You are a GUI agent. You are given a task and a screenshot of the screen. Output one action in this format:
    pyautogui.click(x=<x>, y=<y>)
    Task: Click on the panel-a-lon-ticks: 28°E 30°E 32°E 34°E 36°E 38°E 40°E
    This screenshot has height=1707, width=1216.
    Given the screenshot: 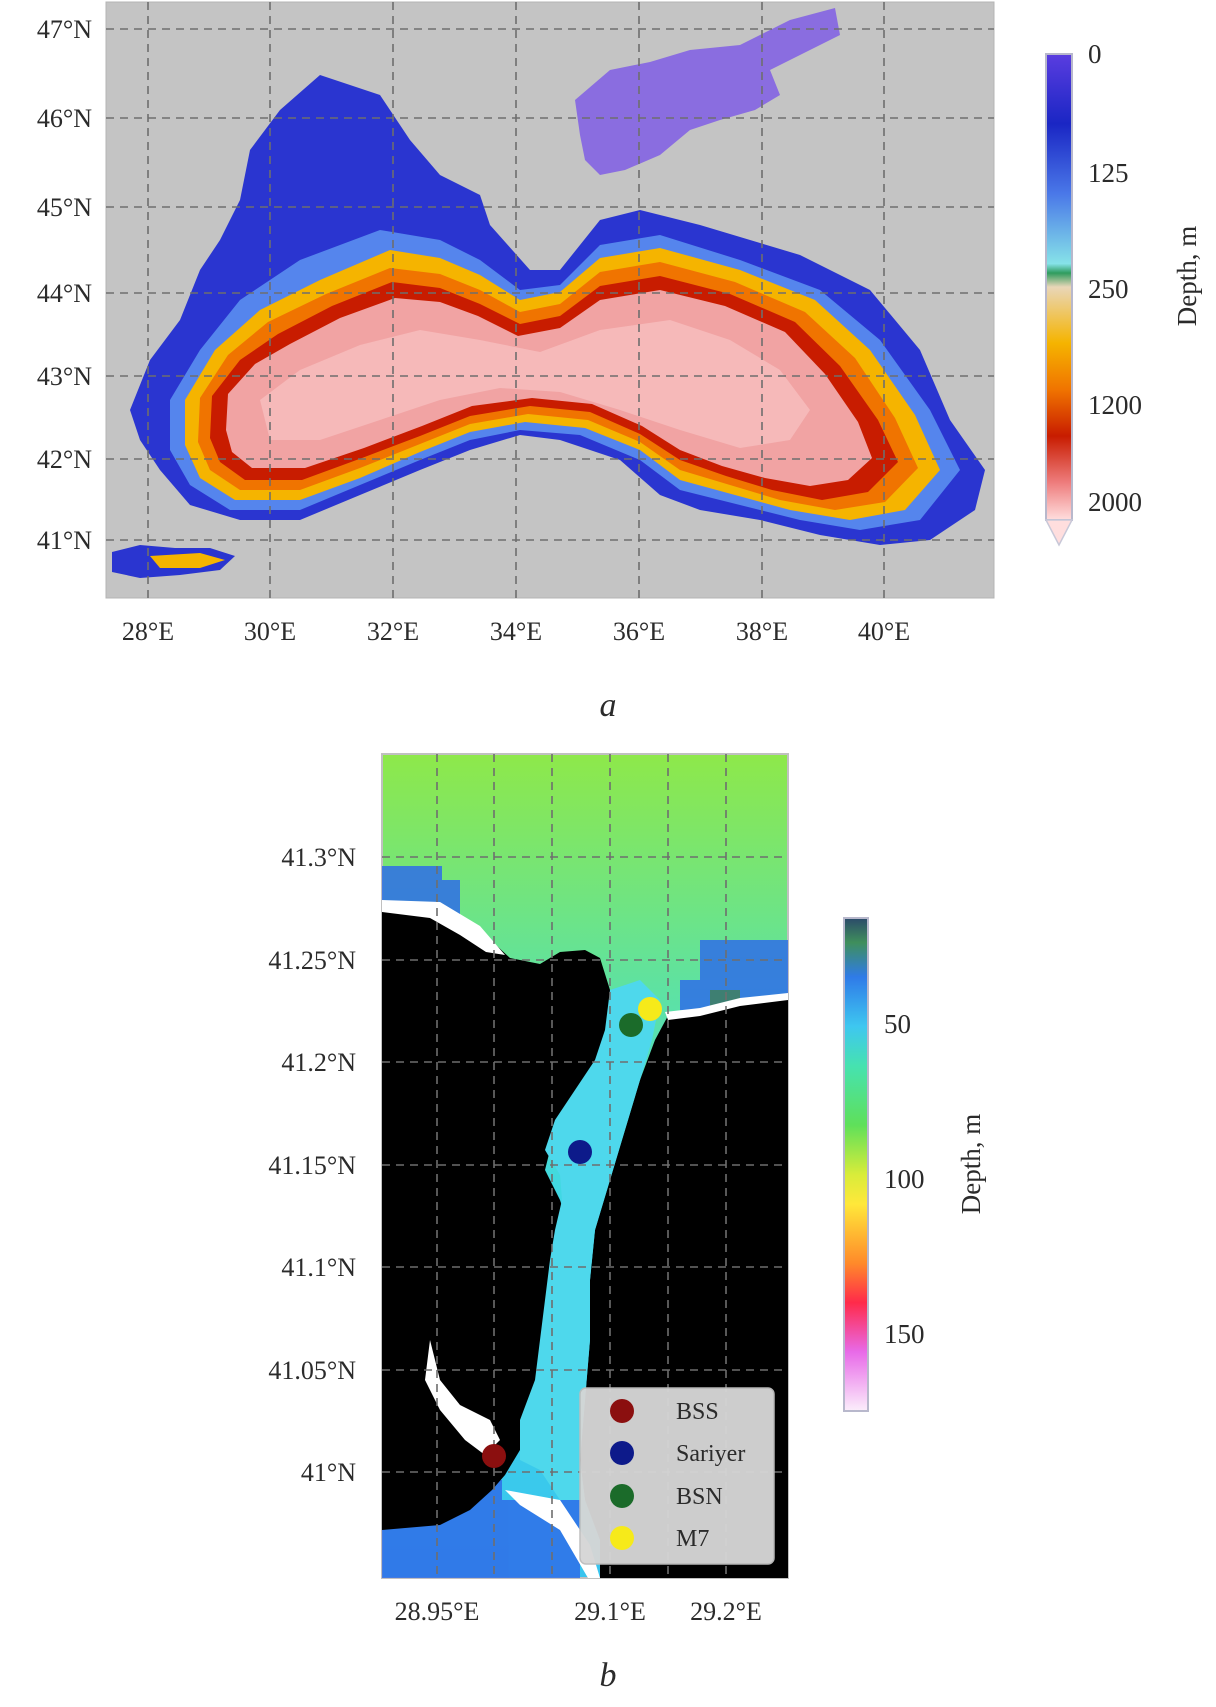 What is the action you would take?
    pyautogui.click(x=516, y=631)
    